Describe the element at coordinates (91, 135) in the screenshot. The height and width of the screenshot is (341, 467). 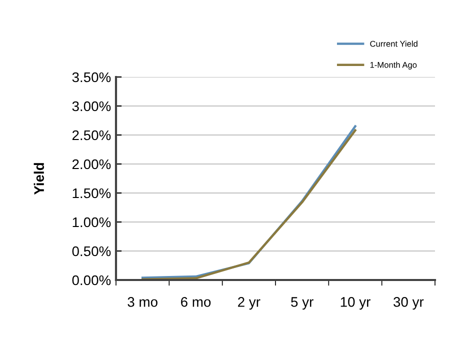
I see `y-tick-label: 2.50%` at that location.